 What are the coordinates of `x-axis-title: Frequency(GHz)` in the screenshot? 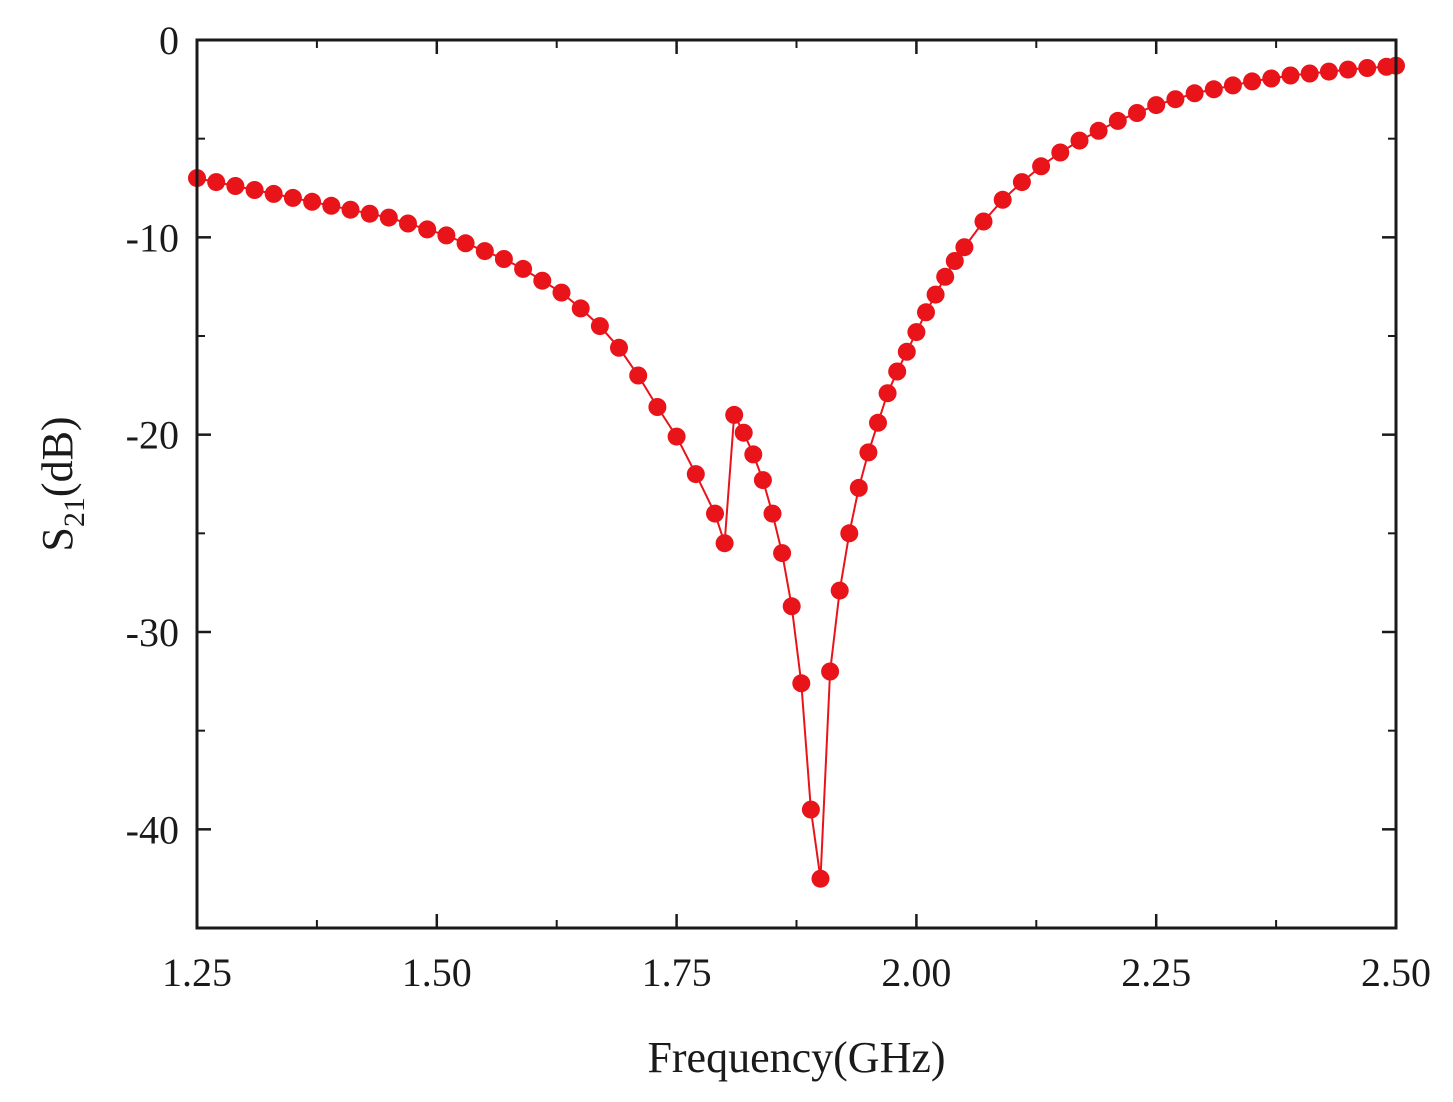 It's located at (796, 1057).